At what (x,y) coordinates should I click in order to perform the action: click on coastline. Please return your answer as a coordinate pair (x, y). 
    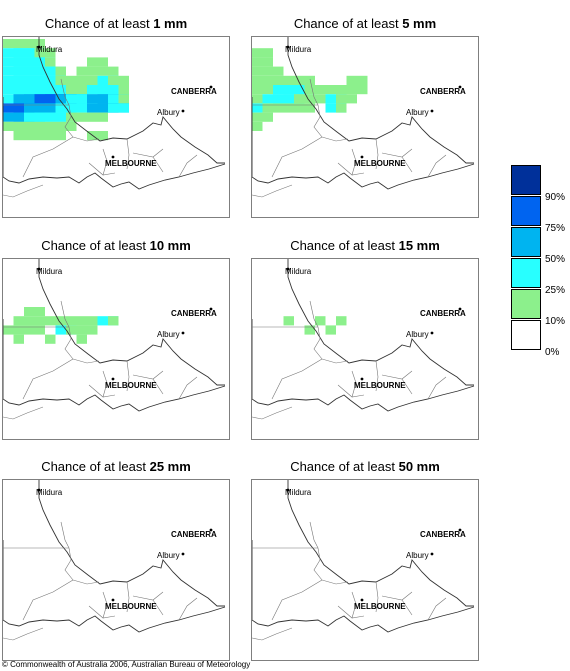
    Looking at the image, I should click on (363, 143).